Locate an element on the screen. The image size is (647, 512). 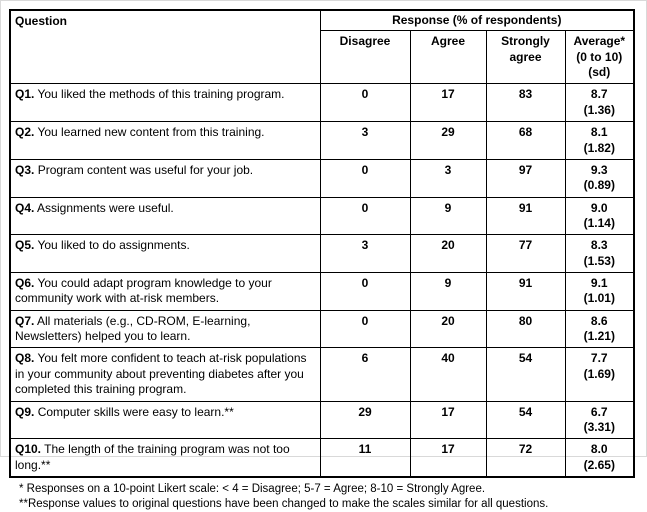
average-value: 8.6 is located at coordinates (599, 320).